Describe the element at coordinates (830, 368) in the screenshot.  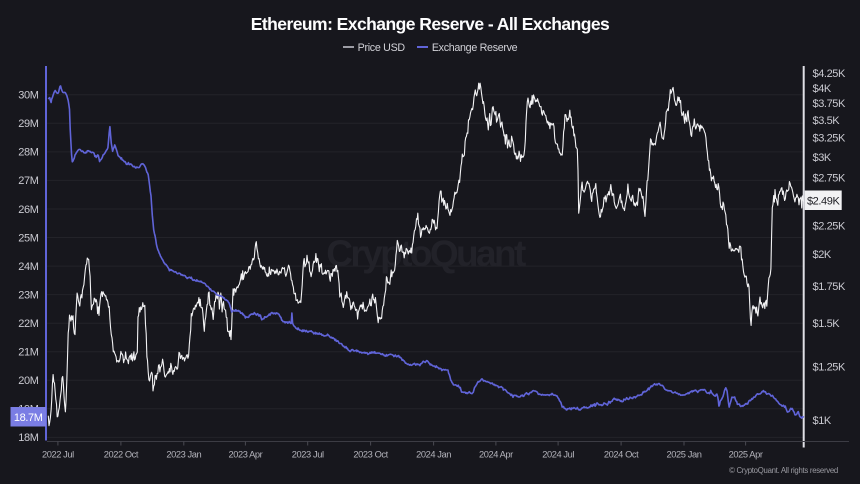
I see `svg-text: $1.25K` at that location.